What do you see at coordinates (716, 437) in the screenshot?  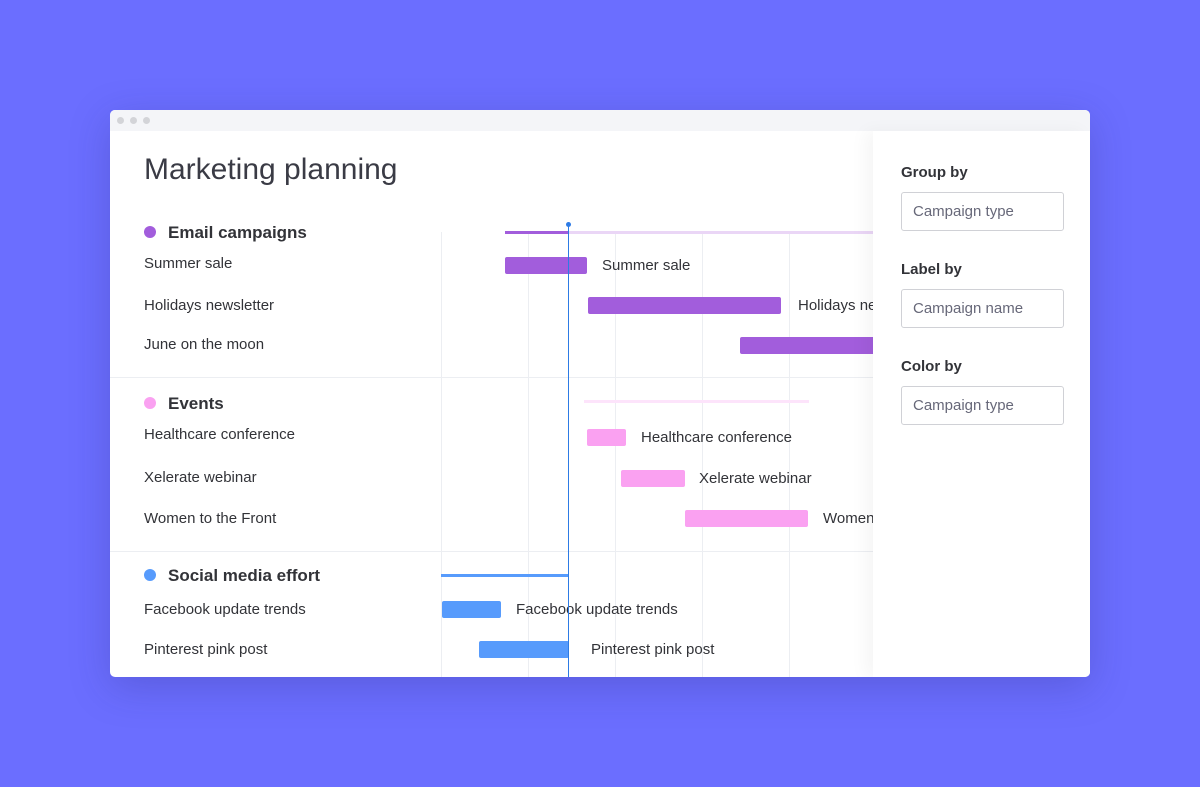 I see `bar-label: Healthcare conference` at bounding box center [716, 437].